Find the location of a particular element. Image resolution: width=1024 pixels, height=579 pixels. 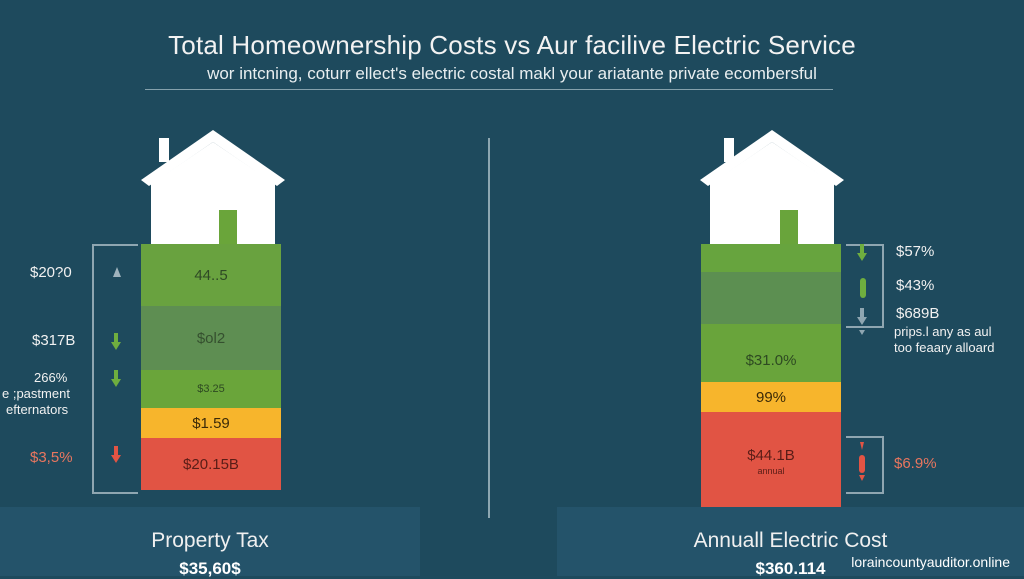

watermark: loraincountyauditor.online is located at coordinates (930, 562).